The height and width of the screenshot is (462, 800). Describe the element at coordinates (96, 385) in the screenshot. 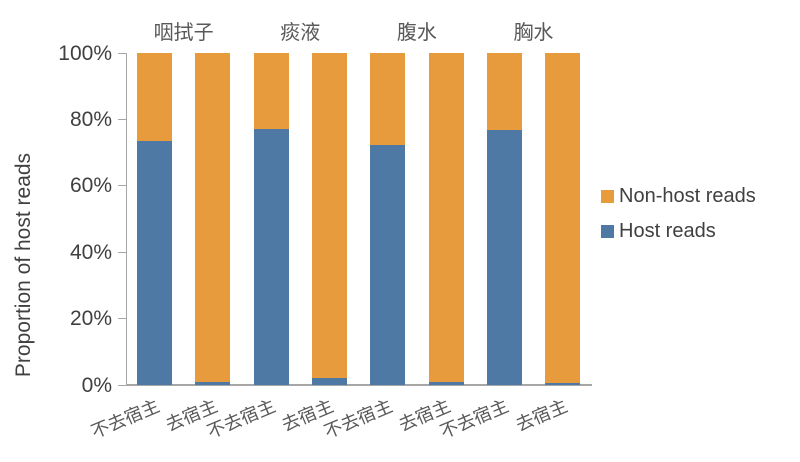

I see `y-tick-label: 0%` at that location.